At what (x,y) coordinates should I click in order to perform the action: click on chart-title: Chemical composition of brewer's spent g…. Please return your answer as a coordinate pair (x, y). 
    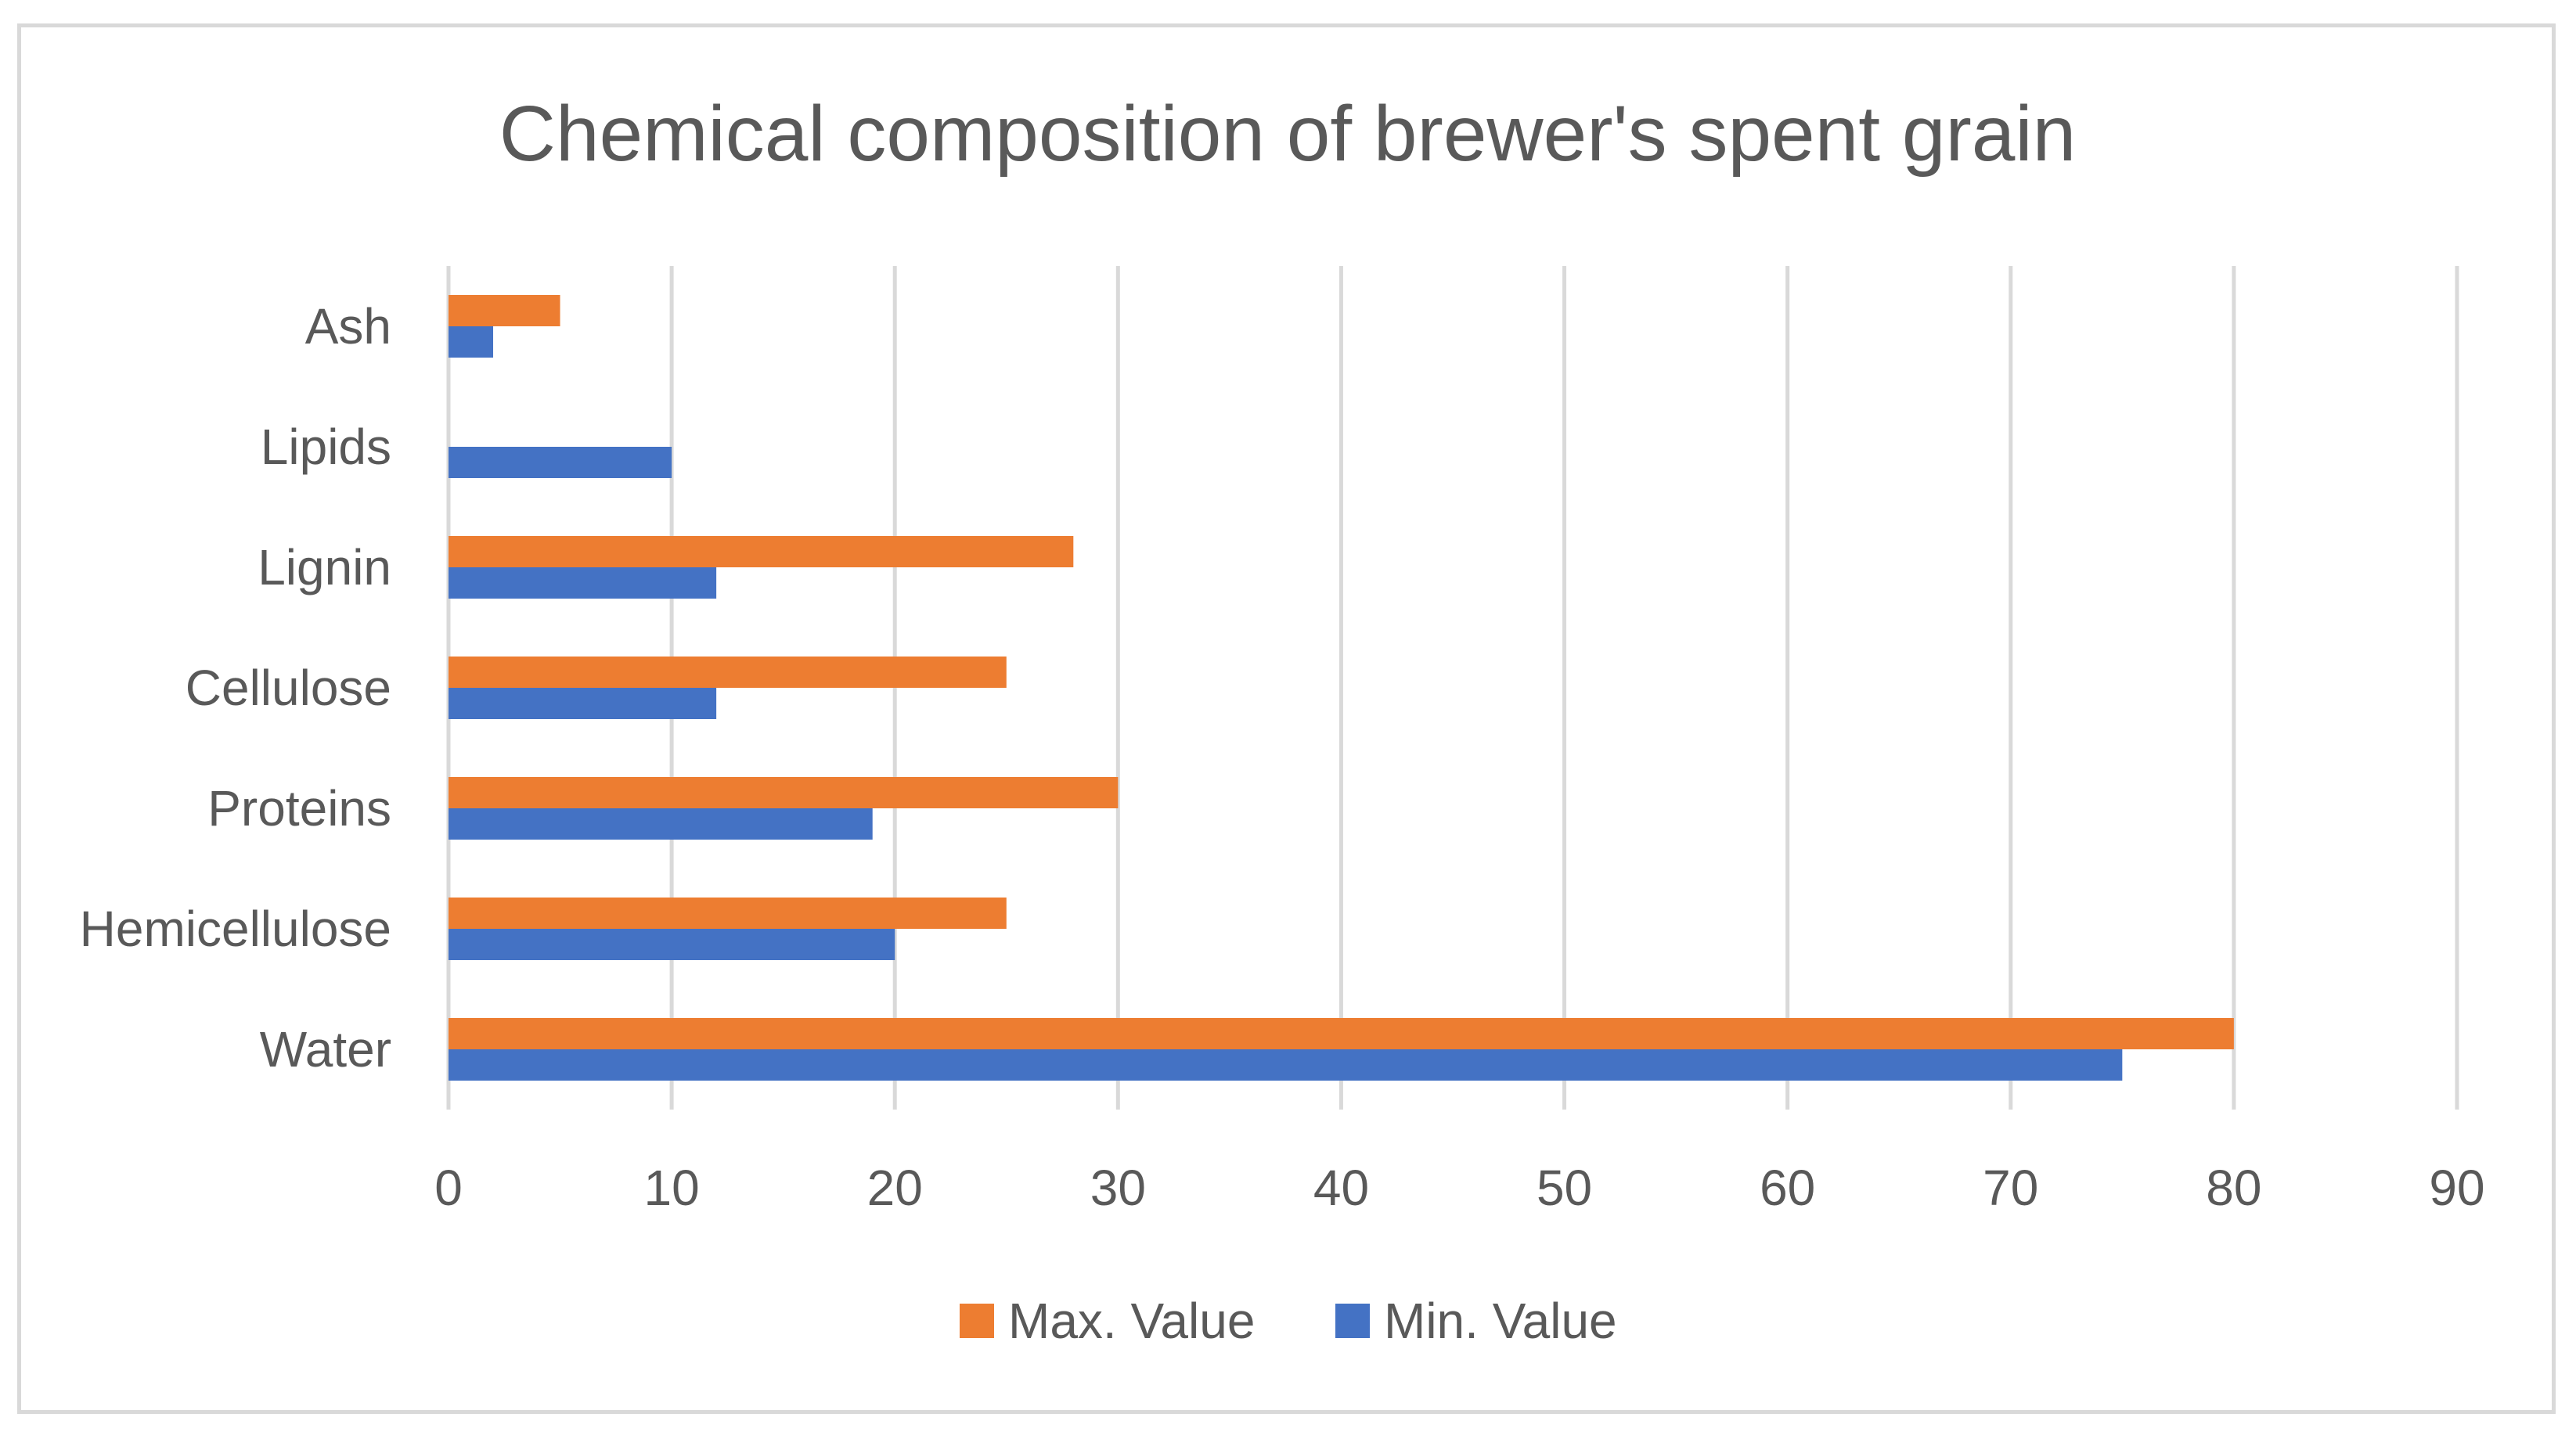
    Looking at the image, I should click on (1287, 134).